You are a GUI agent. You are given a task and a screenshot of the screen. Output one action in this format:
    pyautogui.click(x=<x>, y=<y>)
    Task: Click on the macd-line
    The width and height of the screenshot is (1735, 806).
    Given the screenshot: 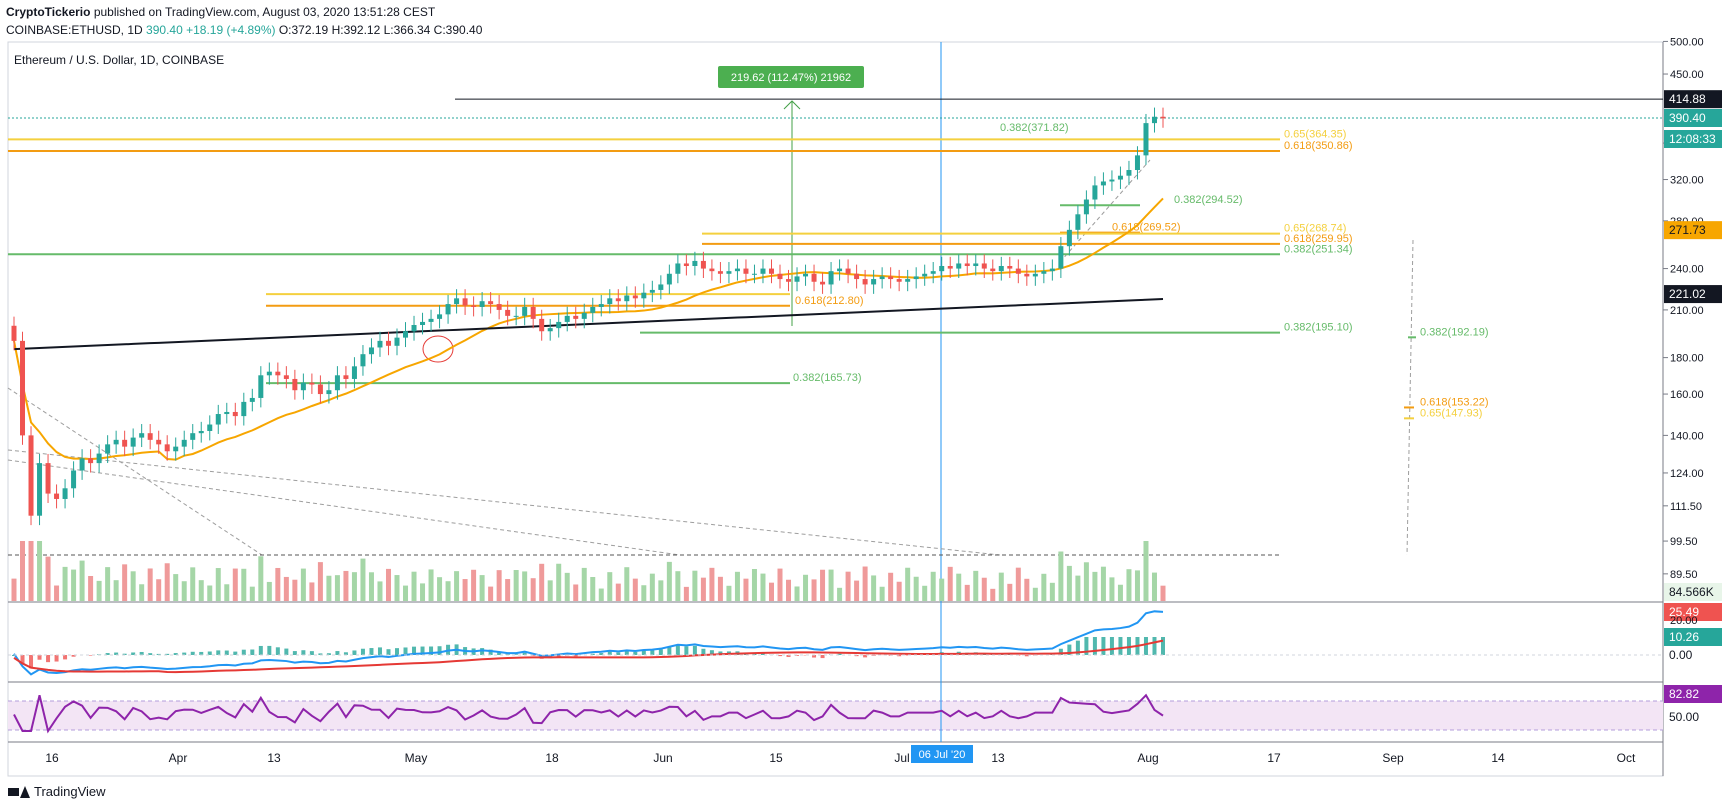 What is the action you would take?
    pyautogui.click(x=588, y=643)
    